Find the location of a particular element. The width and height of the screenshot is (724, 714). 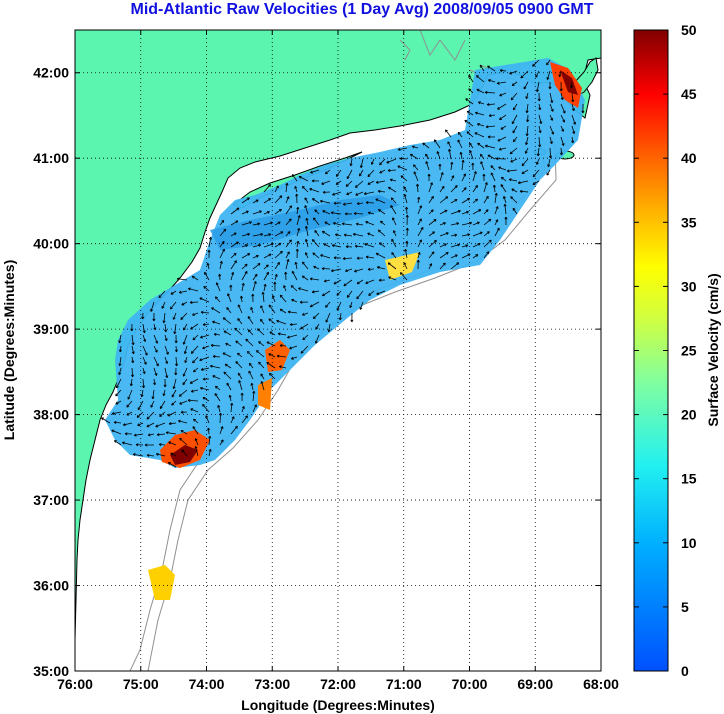

lon-tick-label: 76:00 is located at coordinates (75, 684).